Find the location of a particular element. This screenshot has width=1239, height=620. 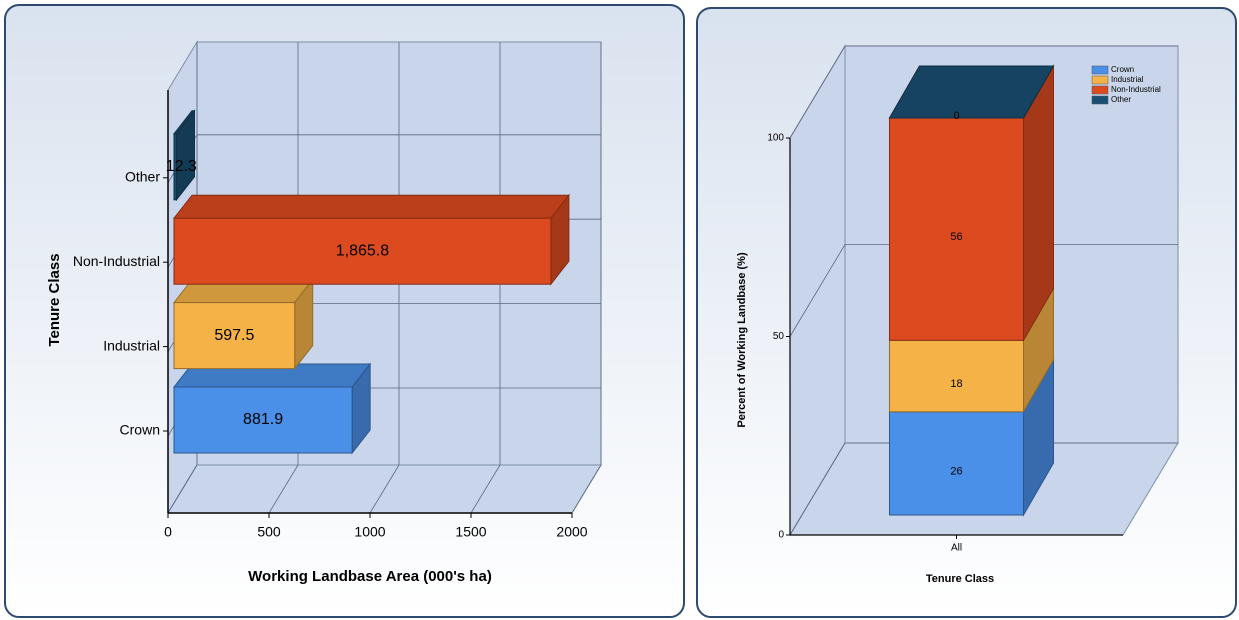

y-tick-label: 50 is located at coordinates (779, 336).